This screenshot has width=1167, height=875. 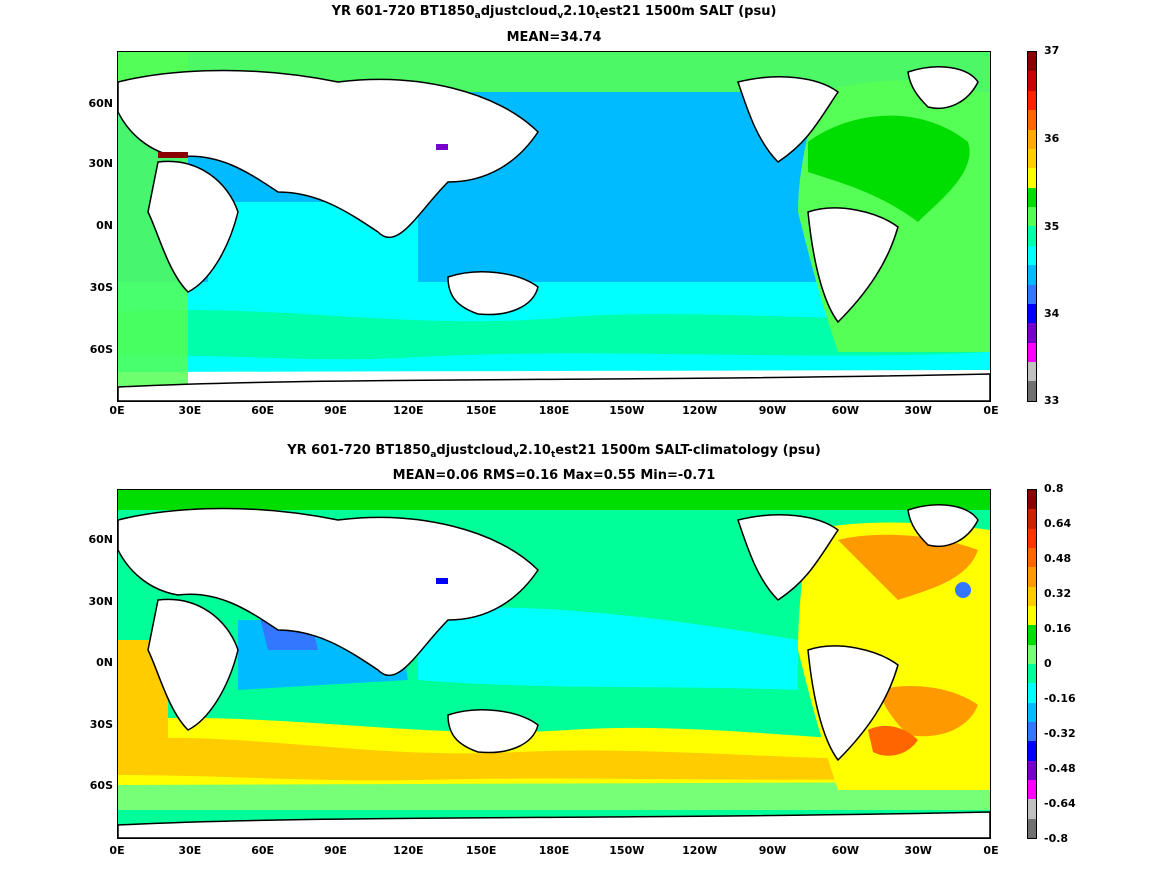 I want to click on bottom-x-tick: 90E, so click(x=335, y=850).